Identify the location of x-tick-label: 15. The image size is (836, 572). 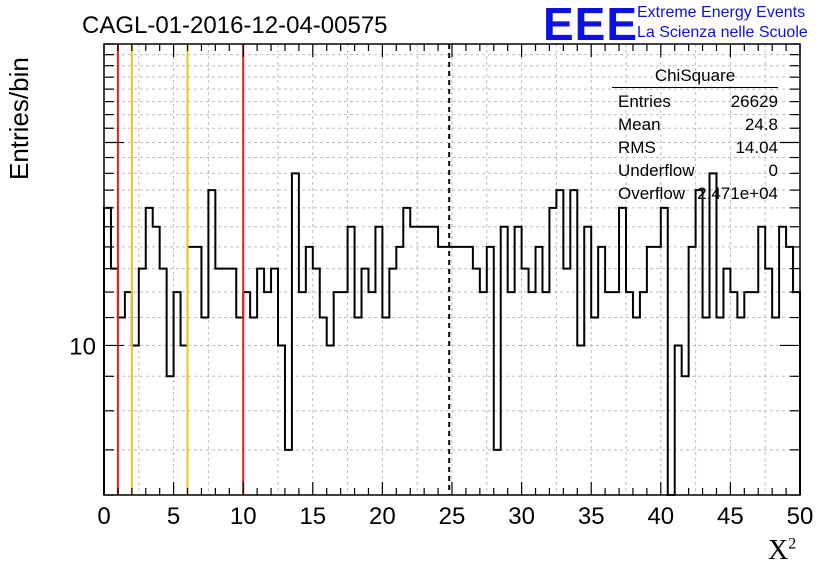
(312, 516).